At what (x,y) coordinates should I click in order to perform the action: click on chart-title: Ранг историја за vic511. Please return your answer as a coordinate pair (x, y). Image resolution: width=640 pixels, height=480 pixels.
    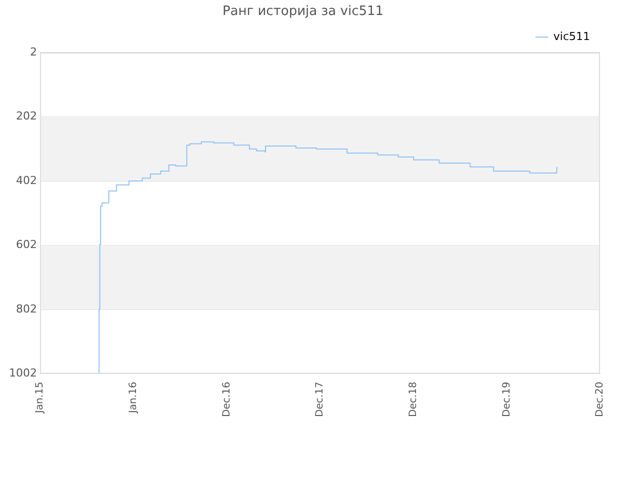
    Looking at the image, I should click on (303, 12).